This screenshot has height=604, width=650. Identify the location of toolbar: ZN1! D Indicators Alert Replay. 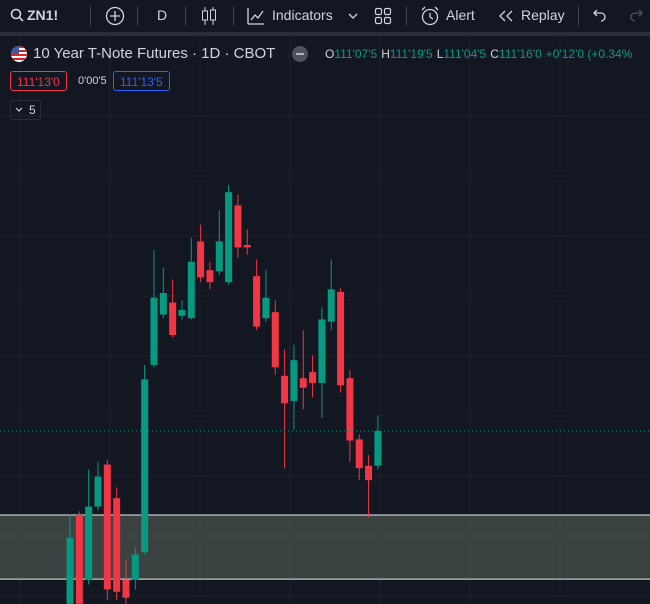
(325, 18).